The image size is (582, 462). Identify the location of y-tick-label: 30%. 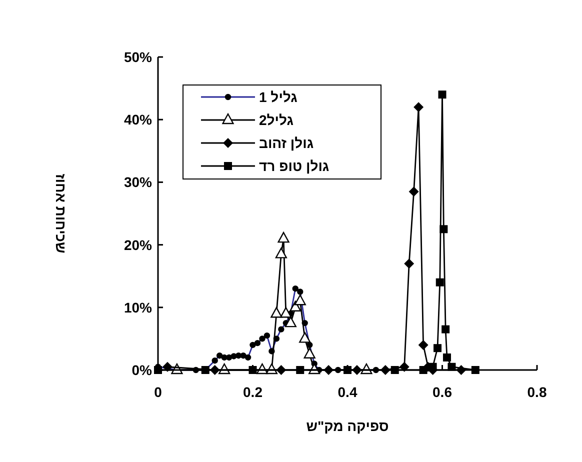
(138, 182).